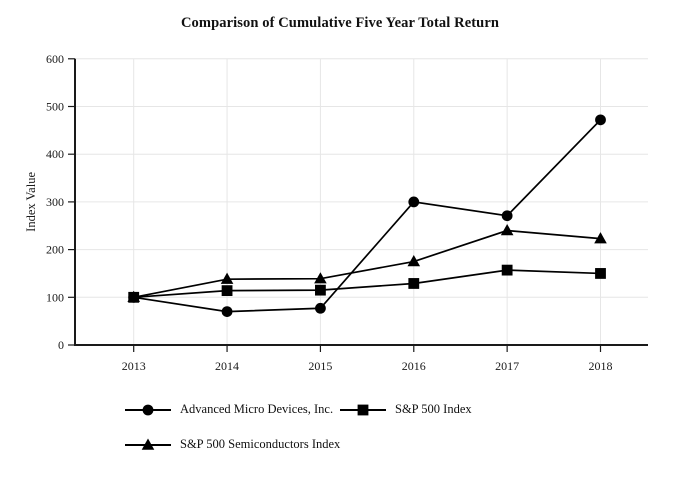 The image size is (680, 477). I want to click on x-tick-label: 2013, so click(134, 366).